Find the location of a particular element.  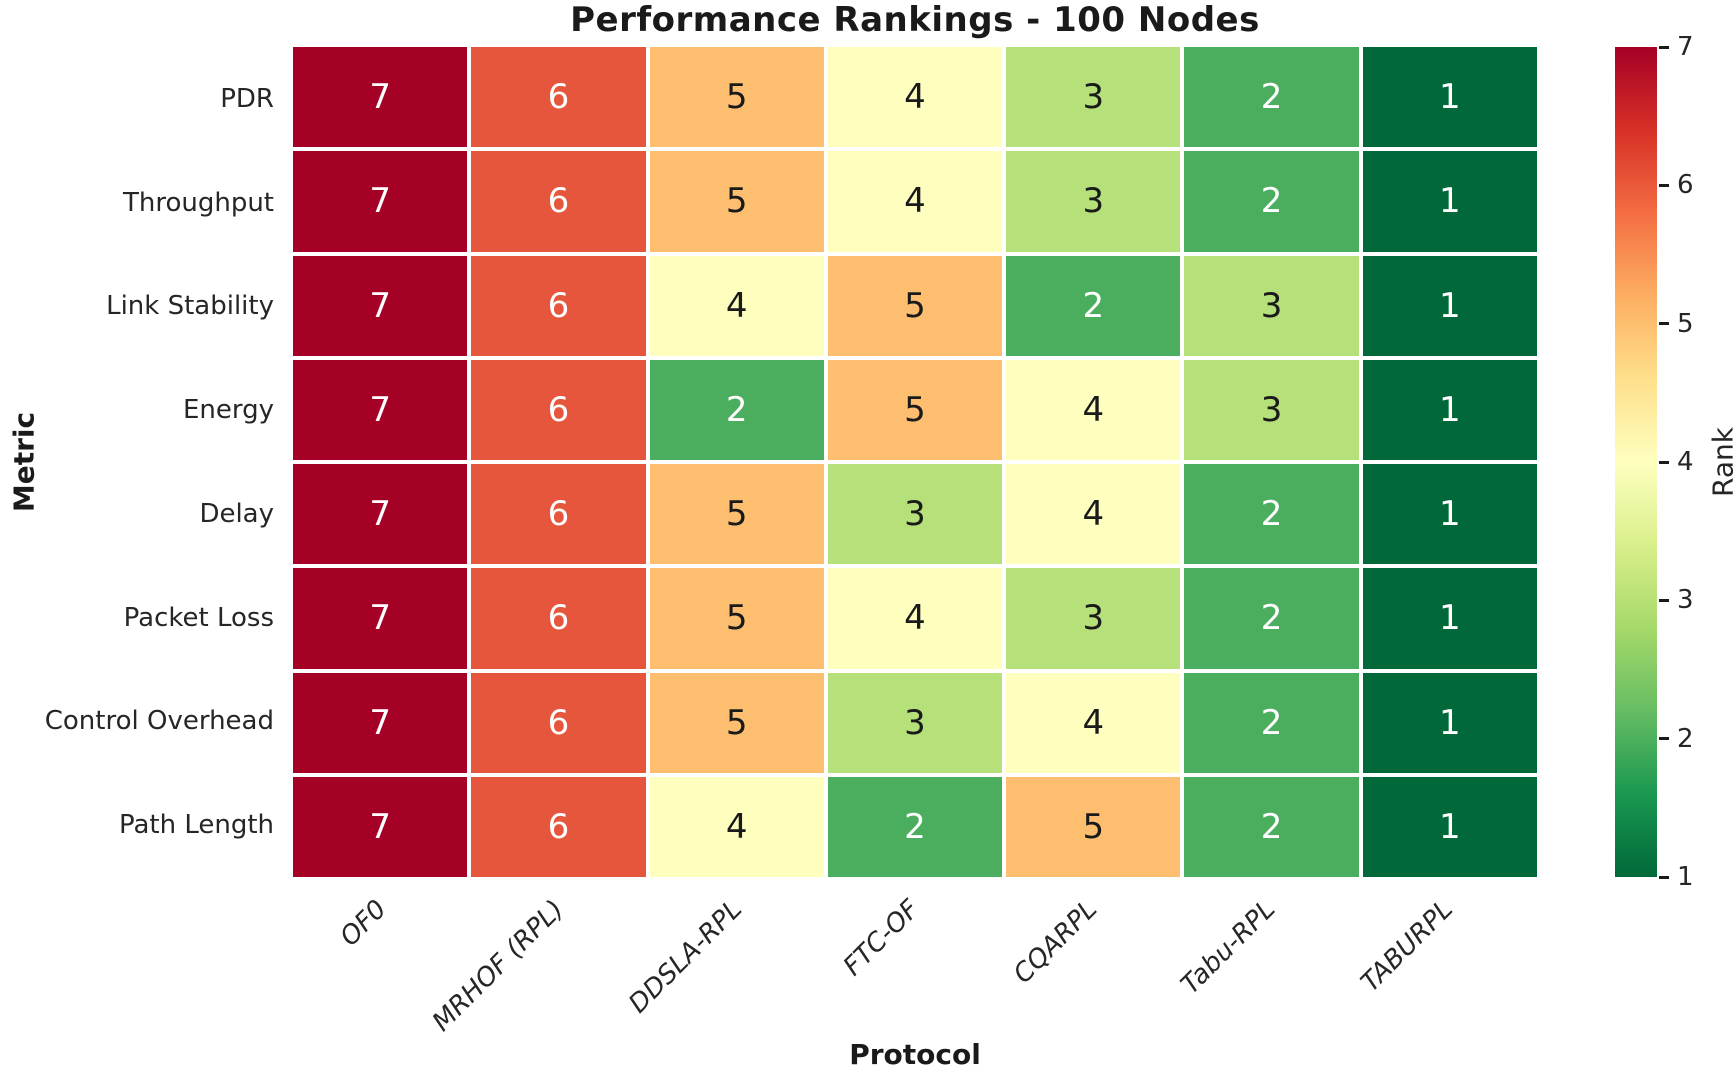

colorbar-tick-label: 3 is located at coordinates (1685, 600).